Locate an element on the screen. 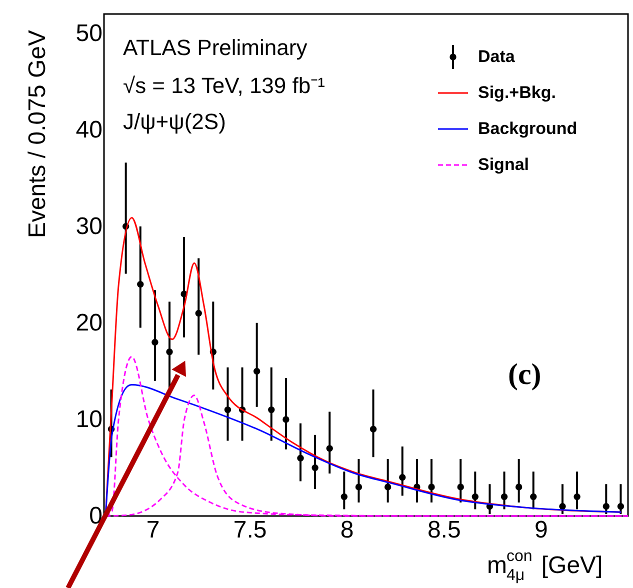  annotation: (c) is located at coordinates (525, 374).